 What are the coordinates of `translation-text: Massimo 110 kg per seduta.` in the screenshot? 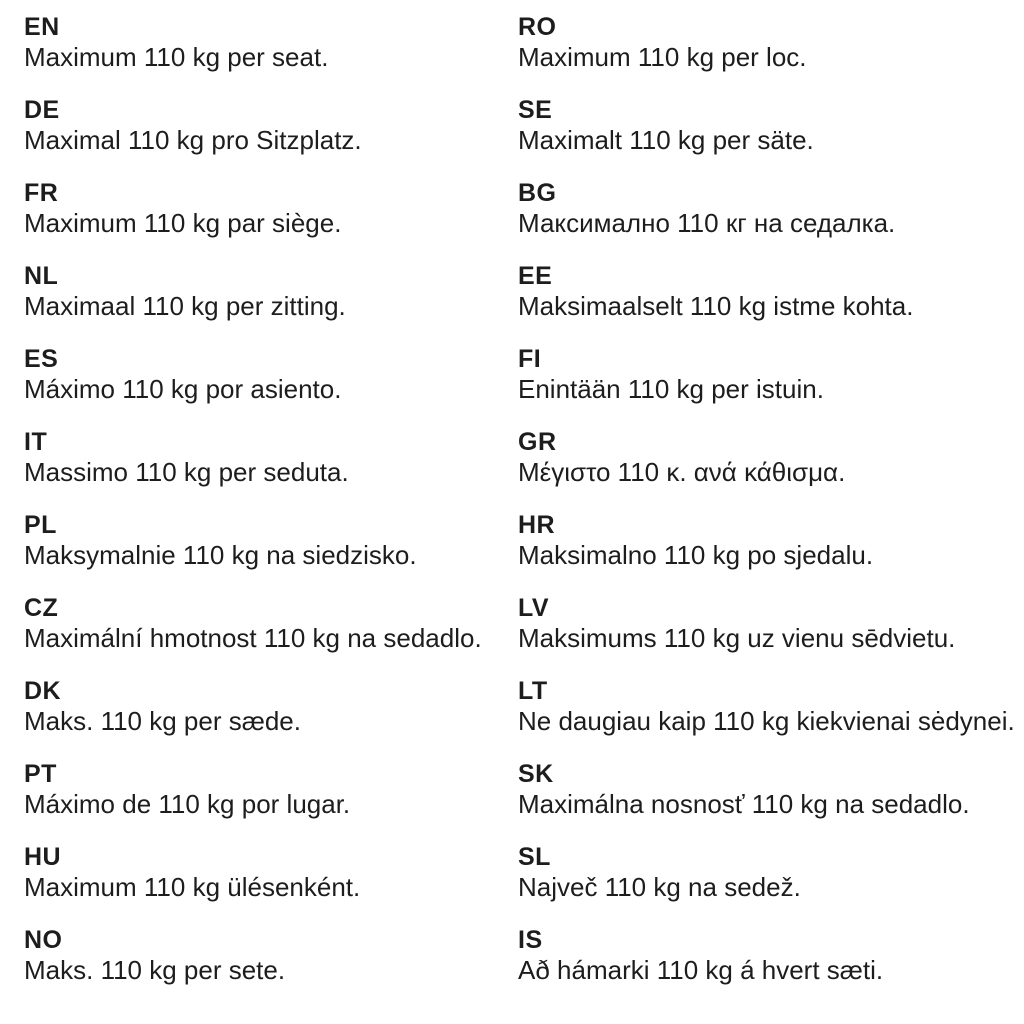 It's located at (186, 472).